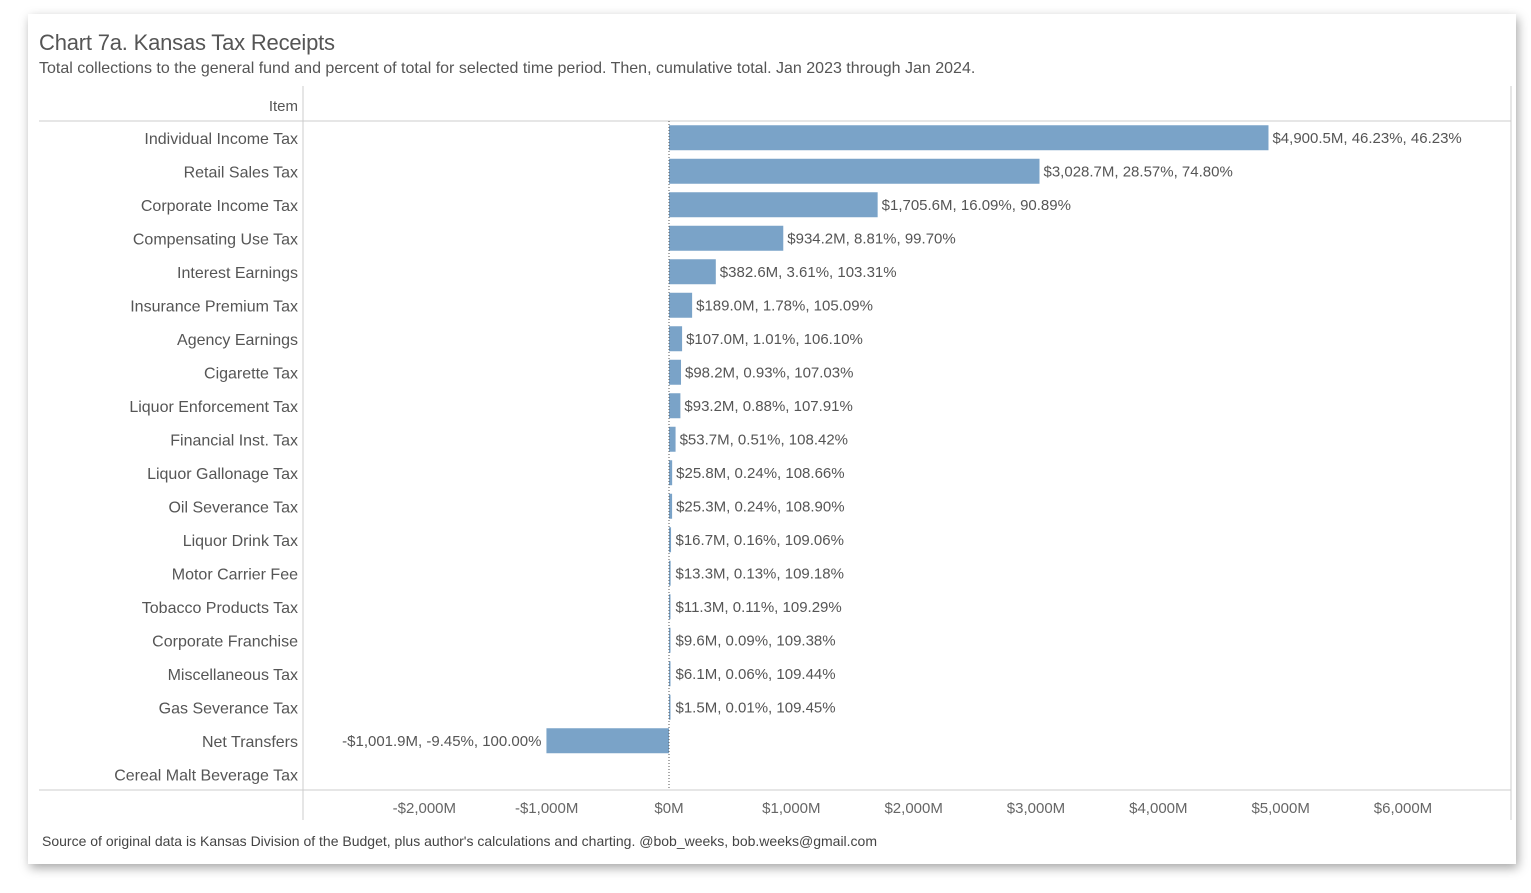  I want to click on chart-title: Chart 7a. Kansas Tax Receipts, so click(187, 42).